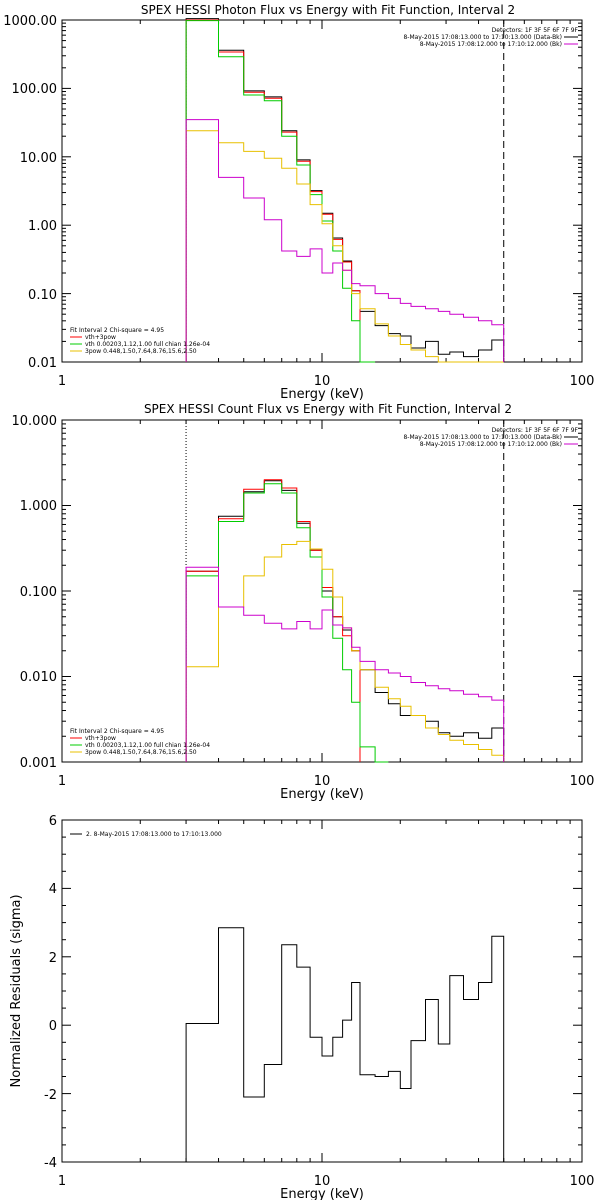  Describe the element at coordinates (53, 958) in the screenshot. I see `y-tick-label: 2` at that location.